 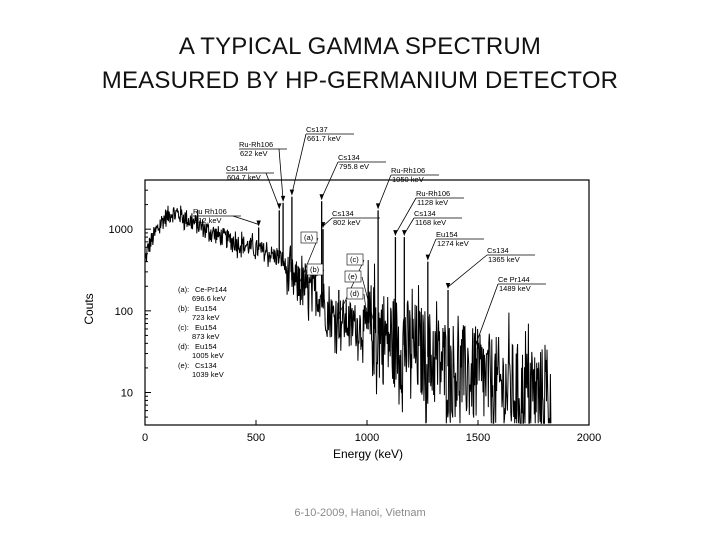 I want to click on peak-tag: (d), so click(x=355, y=293).